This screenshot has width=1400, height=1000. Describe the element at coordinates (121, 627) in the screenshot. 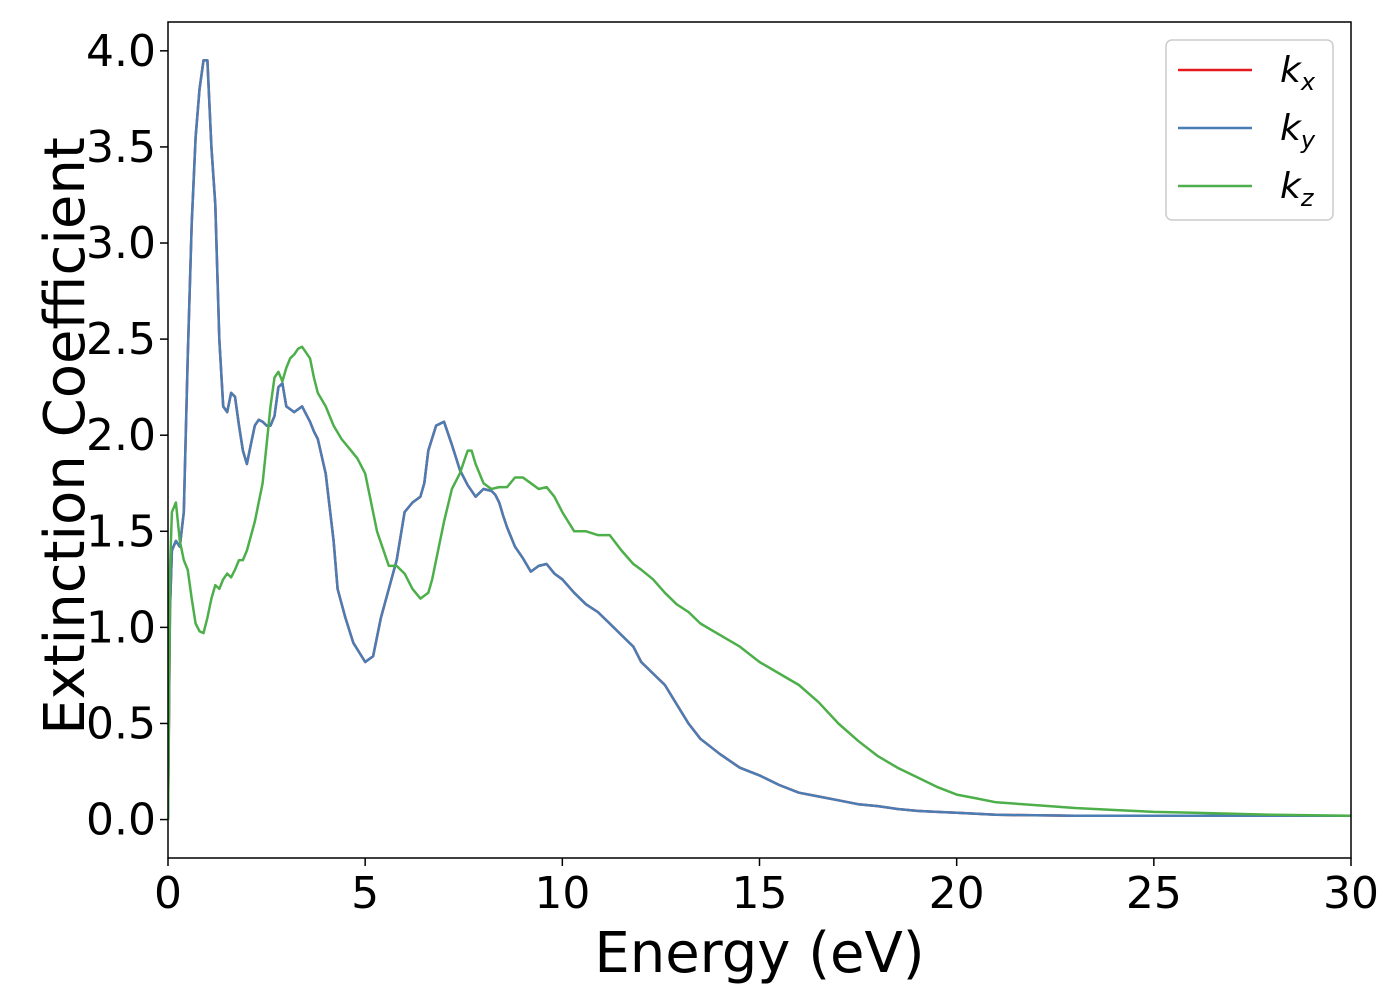

I see `y-tick-label: 1.0` at that location.